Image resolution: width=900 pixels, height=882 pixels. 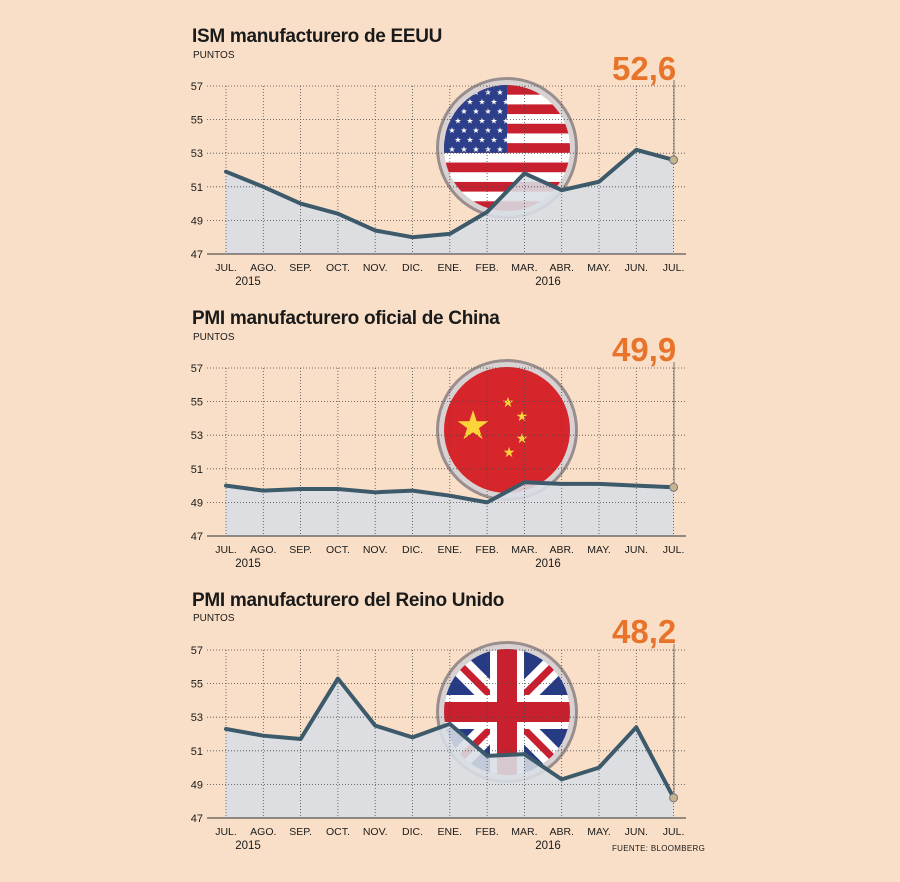 What do you see at coordinates (644, 349) in the screenshot?
I see `chart-2-last-value: 49,9` at bounding box center [644, 349].